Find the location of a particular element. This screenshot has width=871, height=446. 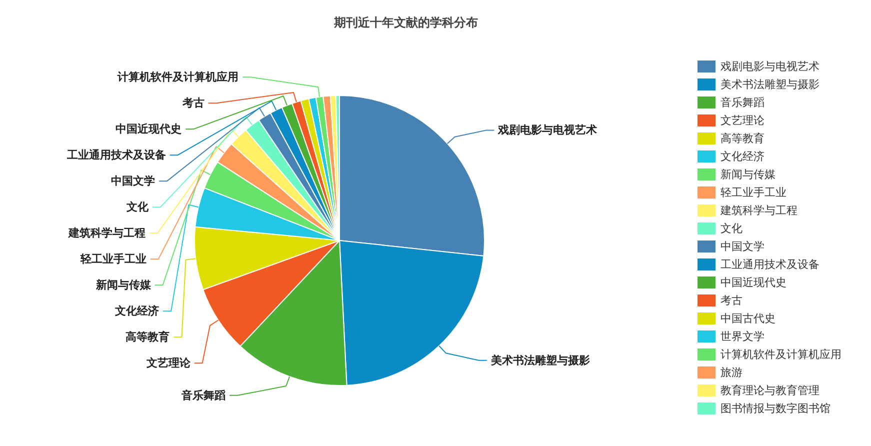

legend-label: 戏剧电影与电视艺术 is located at coordinates (770, 66).